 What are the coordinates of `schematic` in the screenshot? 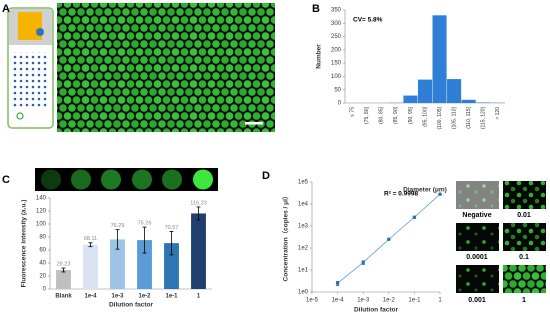 It's located at (30, 68).